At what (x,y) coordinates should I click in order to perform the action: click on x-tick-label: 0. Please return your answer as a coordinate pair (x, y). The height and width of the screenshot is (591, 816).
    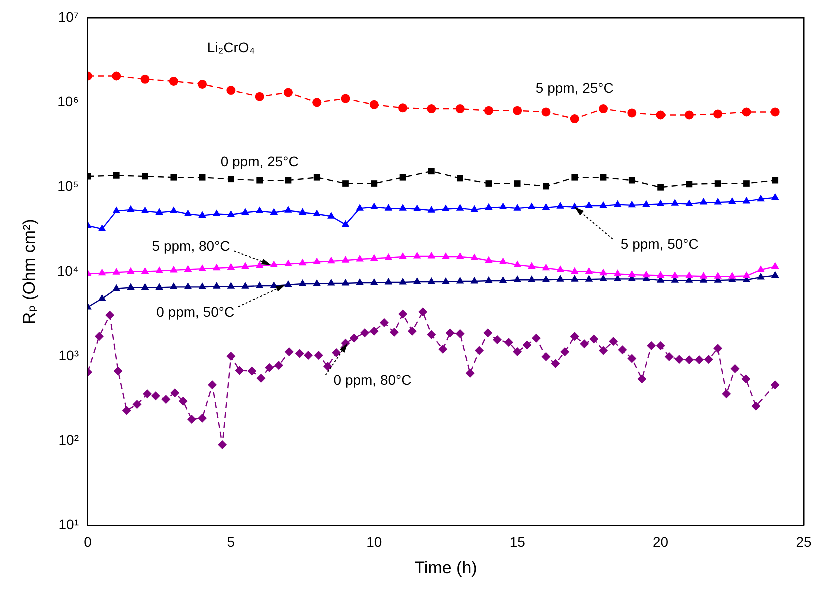
    Looking at the image, I should click on (88, 542).